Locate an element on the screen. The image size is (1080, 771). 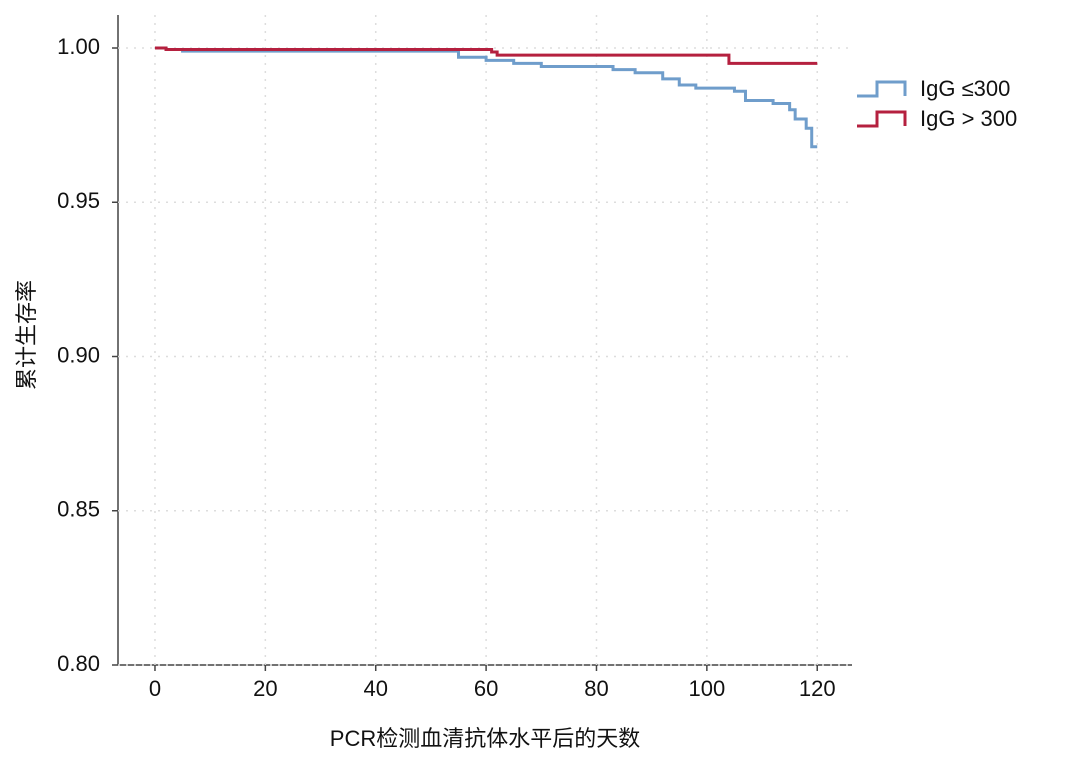
y-tick-label: 0.80 is located at coordinates (78, 663).